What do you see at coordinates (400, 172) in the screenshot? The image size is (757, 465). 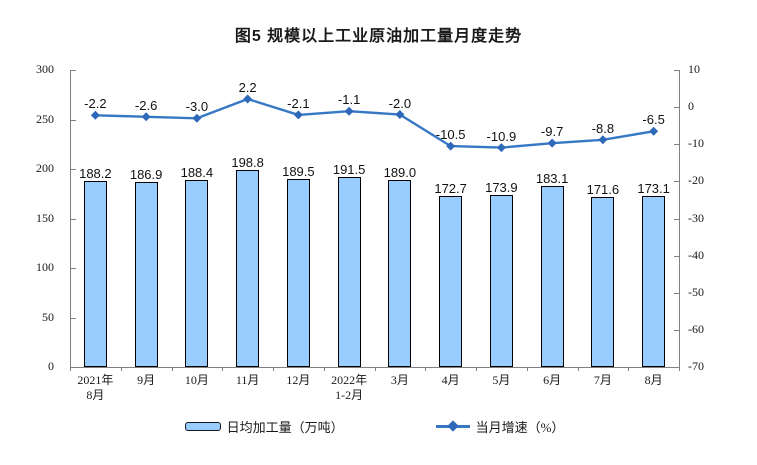 I see `bar-value-label: 189.0` at bounding box center [400, 172].